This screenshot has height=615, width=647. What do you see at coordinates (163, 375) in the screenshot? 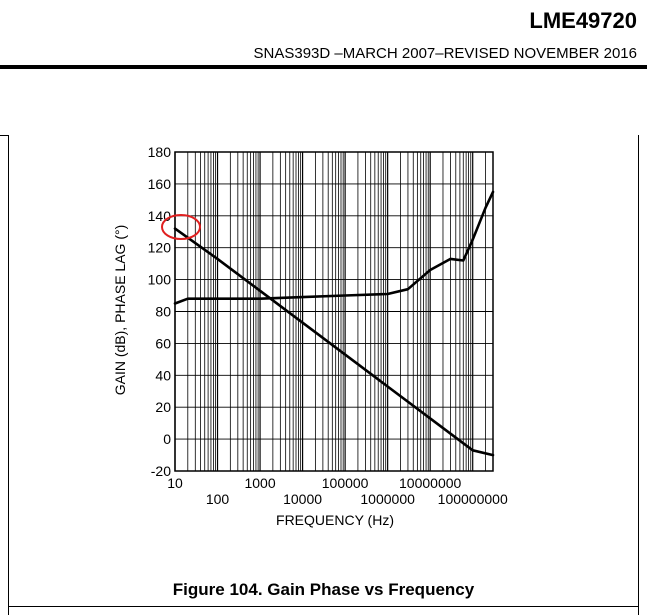
I see `y-tick-label: 40` at bounding box center [163, 375].